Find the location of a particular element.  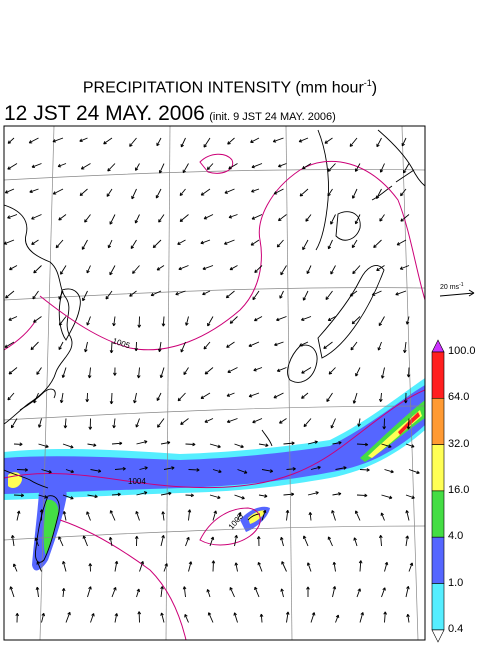

grid-meridian is located at coordinates (410, 383).